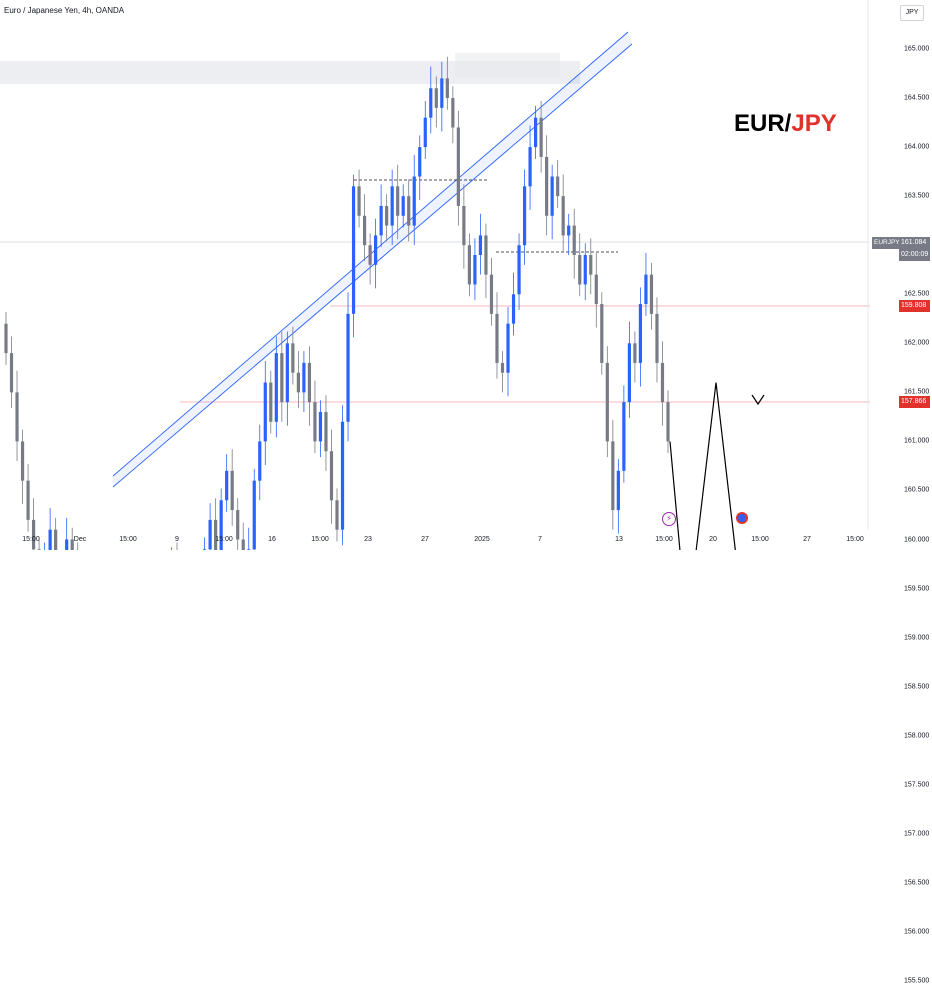 This screenshot has height=984, width=932. Describe the element at coordinates (914, 255) in the screenshot. I see `countdown-badge: 02:00:09` at that location.